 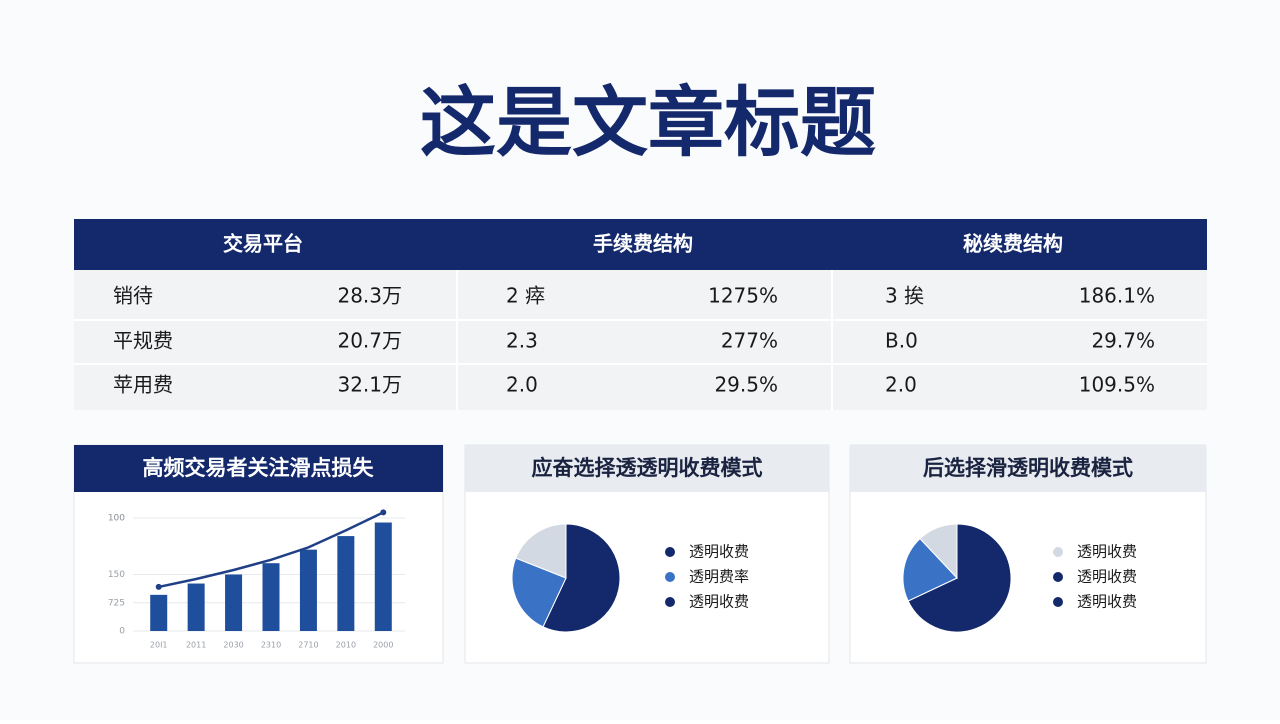 I want to click on trend-line, so click(x=271, y=550).